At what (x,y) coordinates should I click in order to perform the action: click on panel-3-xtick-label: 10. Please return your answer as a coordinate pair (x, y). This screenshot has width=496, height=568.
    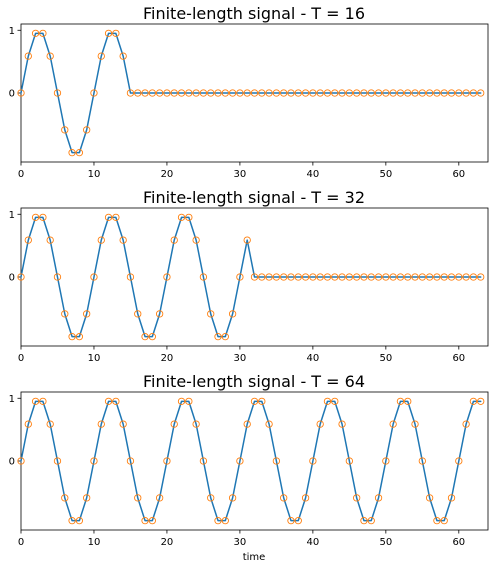
    Looking at the image, I should click on (94, 542).